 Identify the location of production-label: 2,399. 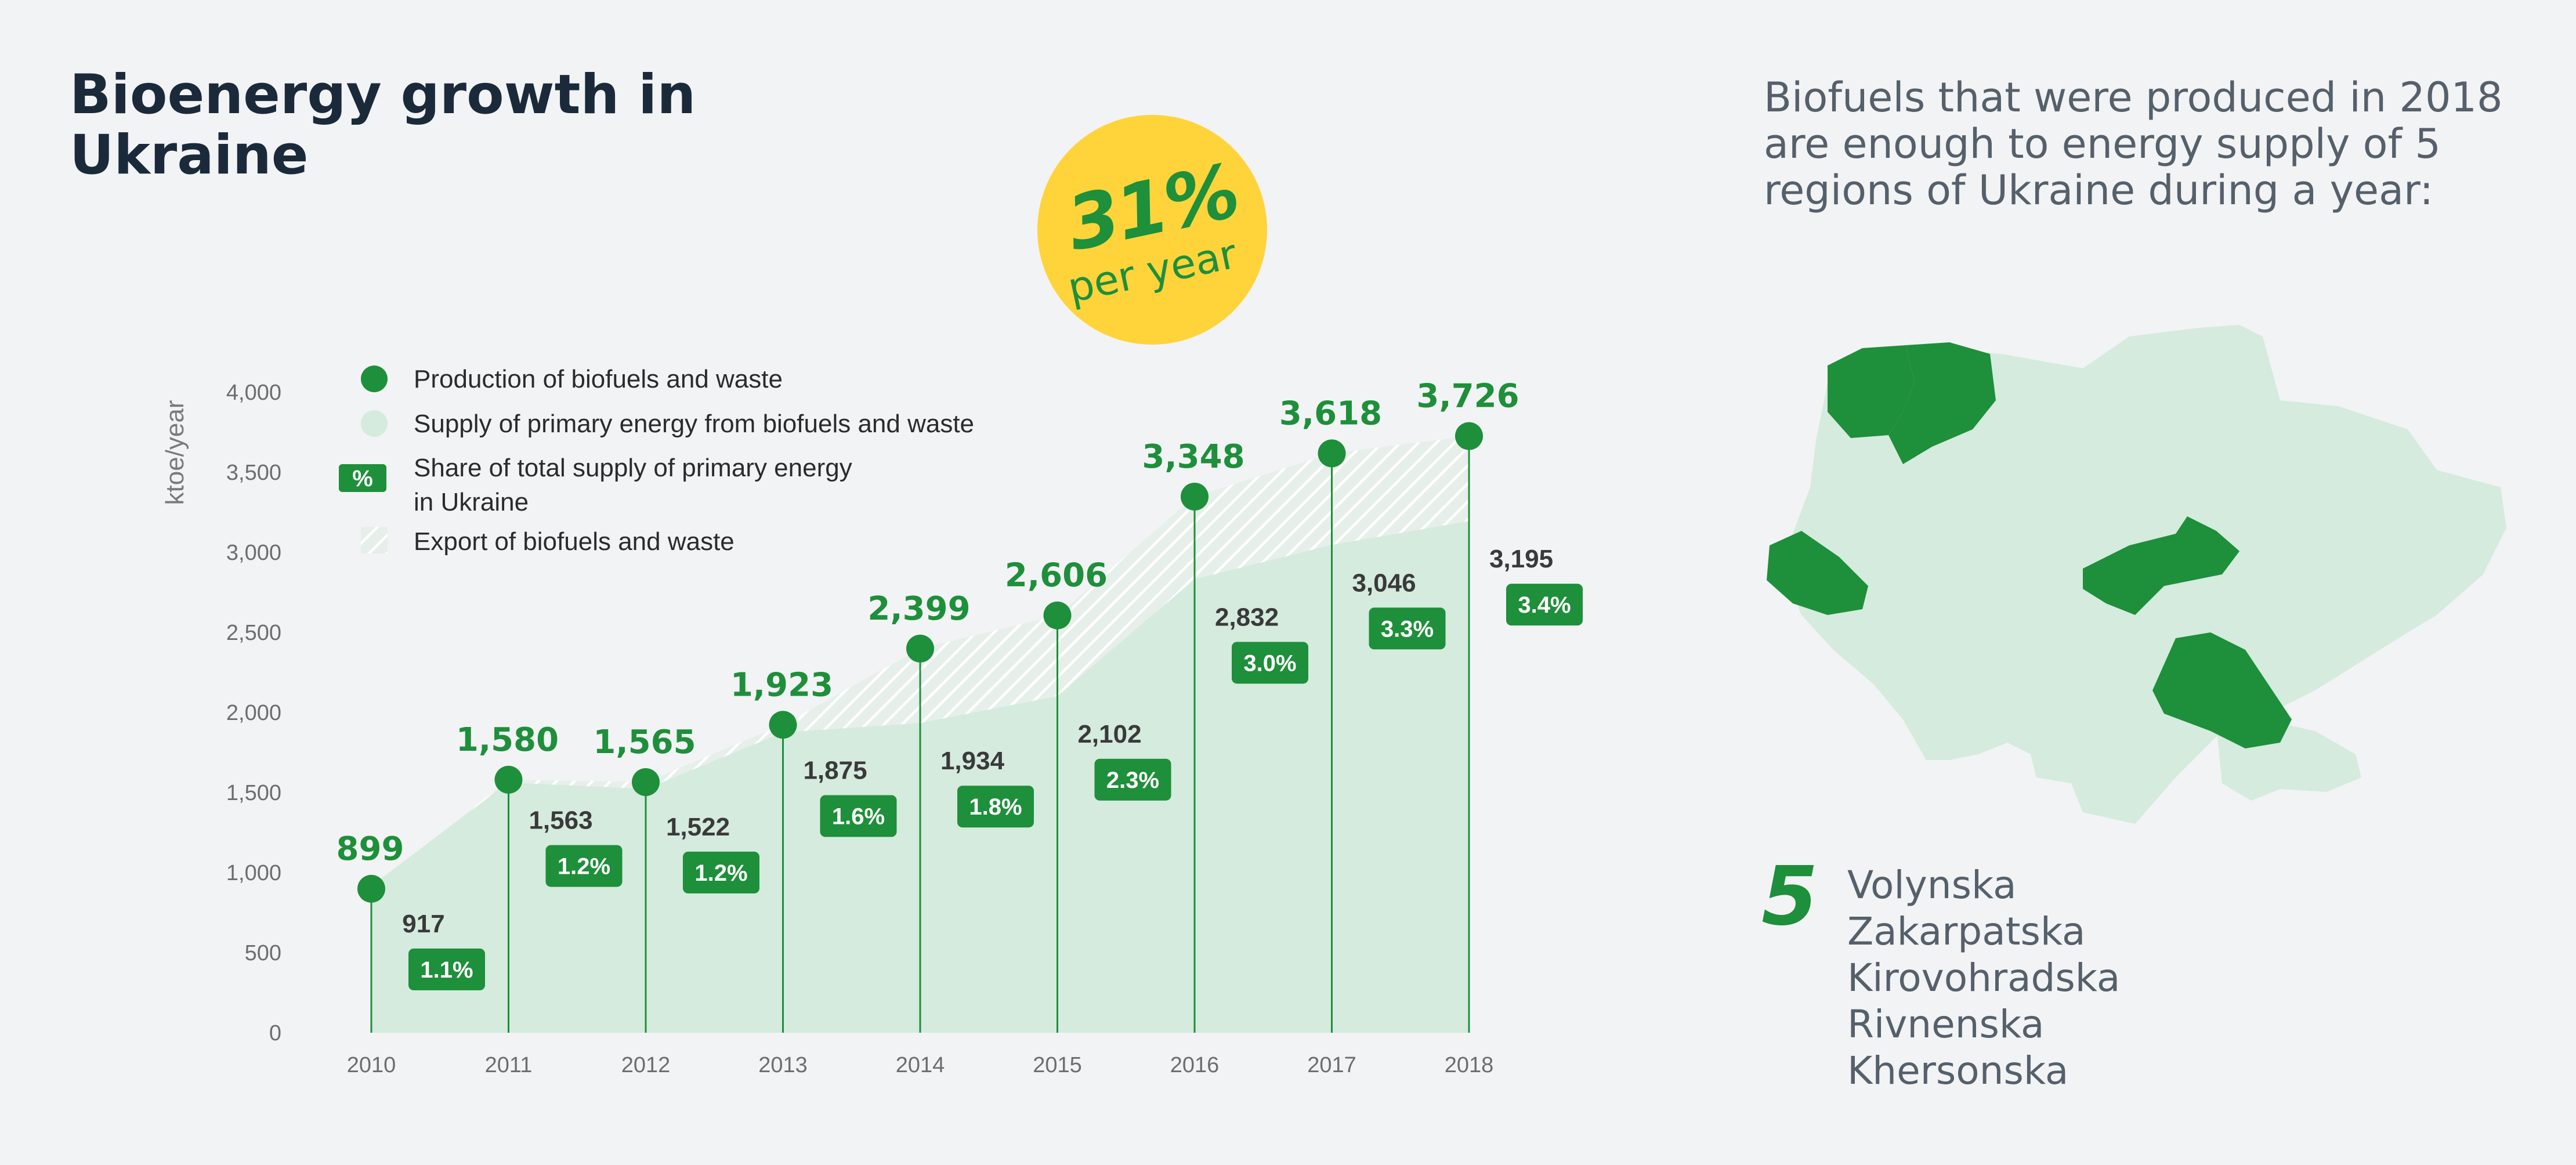
(918, 609).